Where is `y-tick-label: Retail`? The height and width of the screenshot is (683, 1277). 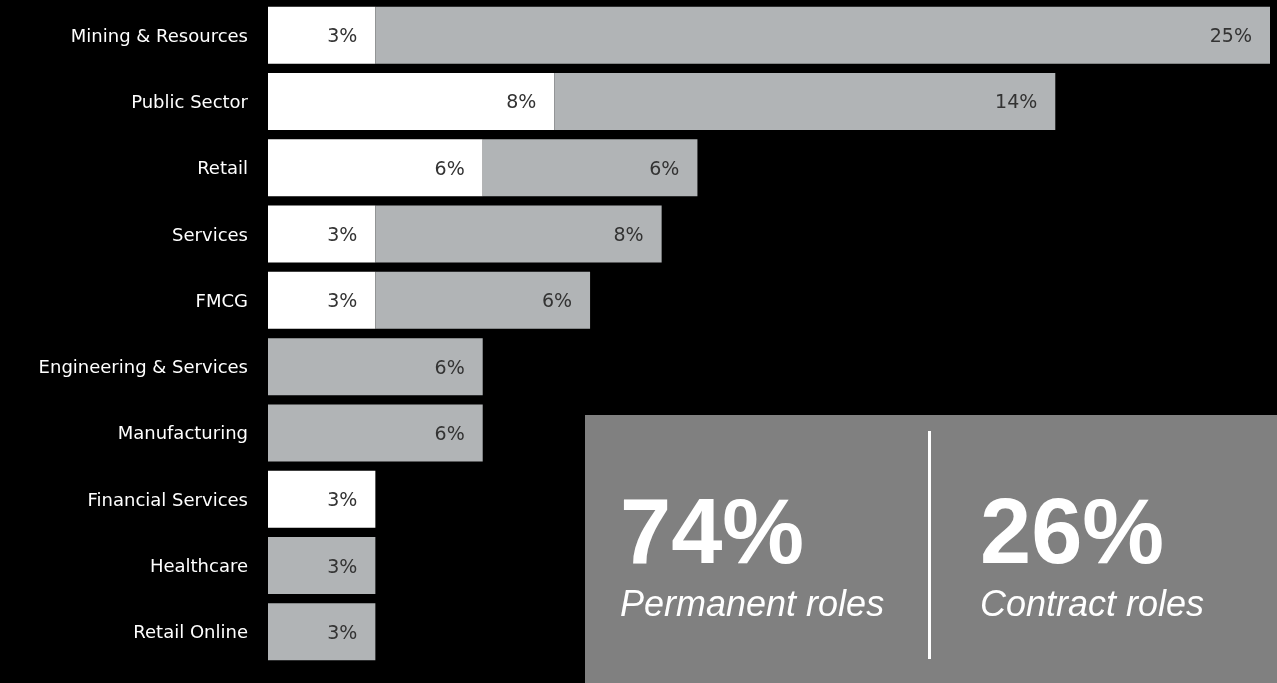
y-tick-label: Retail is located at coordinates (222, 168).